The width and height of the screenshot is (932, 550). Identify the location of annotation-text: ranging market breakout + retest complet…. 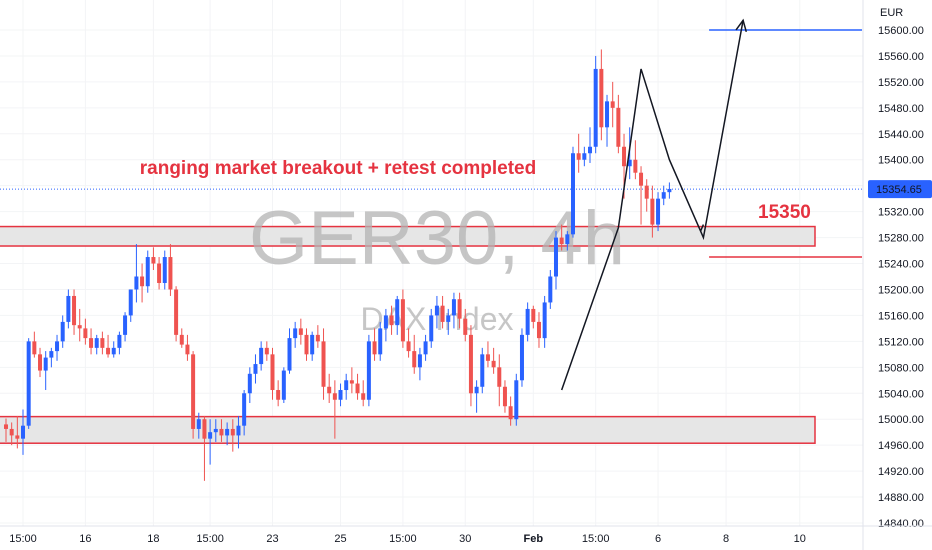
(338, 168).